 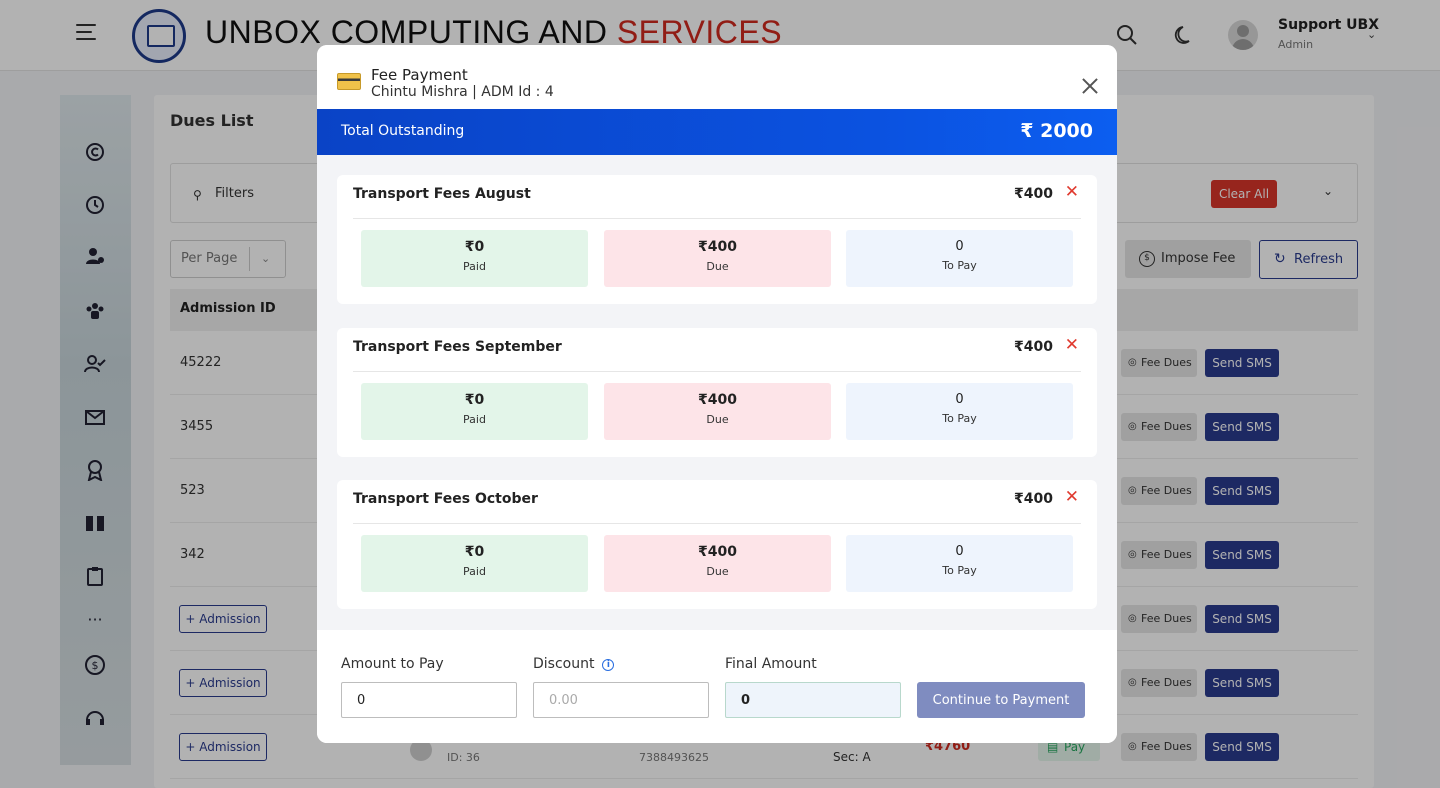 What do you see at coordinates (1244, 194) in the screenshot?
I see `clear-all-button: Clear All` at bounding box center [1244, 194].